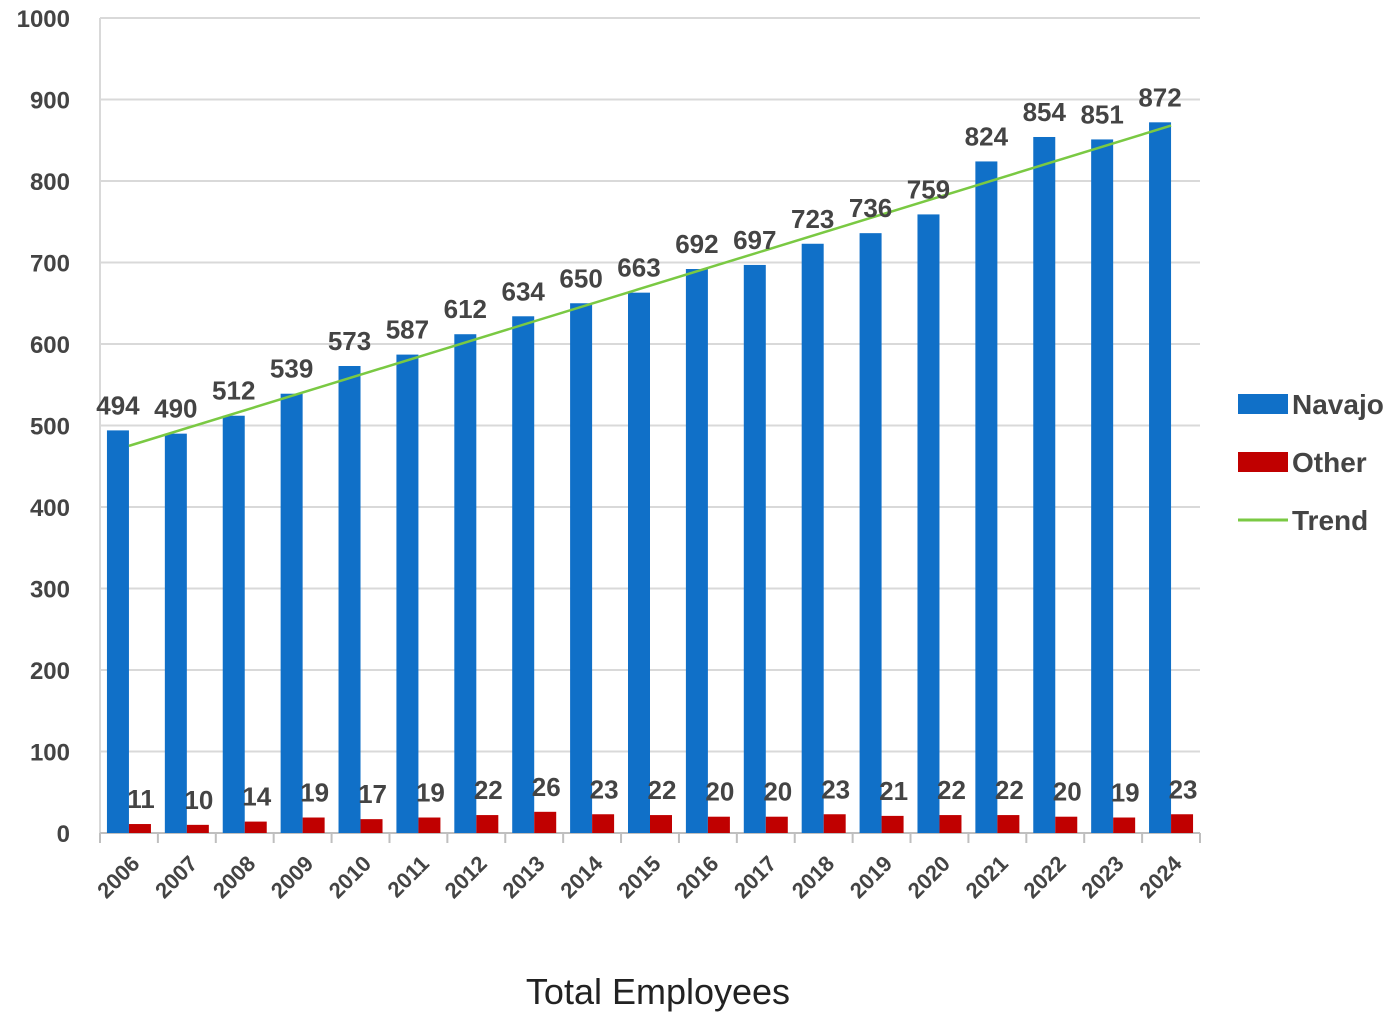 The height and width of the screenshot is (1020, 1397). I want to click on y-tick-label: 400, so click(50, 508).